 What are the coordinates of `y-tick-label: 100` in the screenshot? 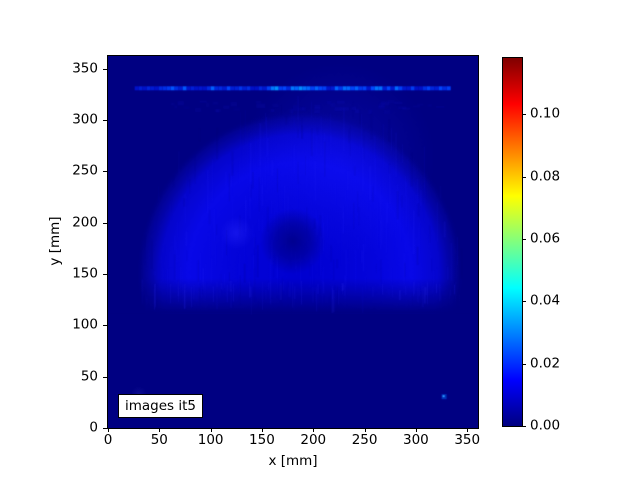 It's located at (85, 324).